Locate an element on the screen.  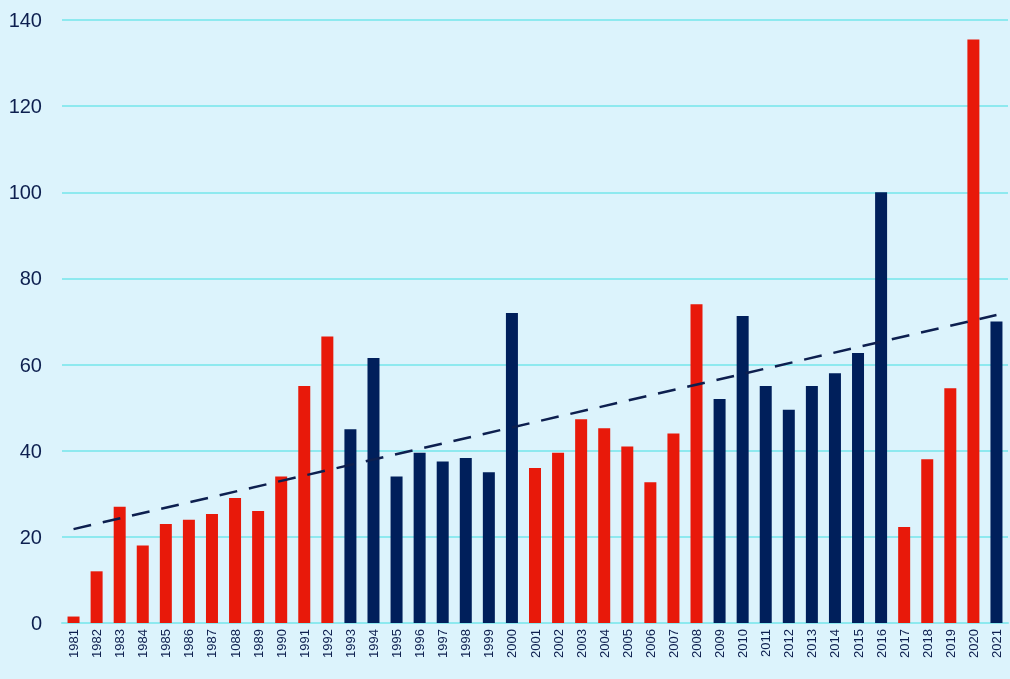
x-tick-label: 1991 is located at coordinates (304, 643).